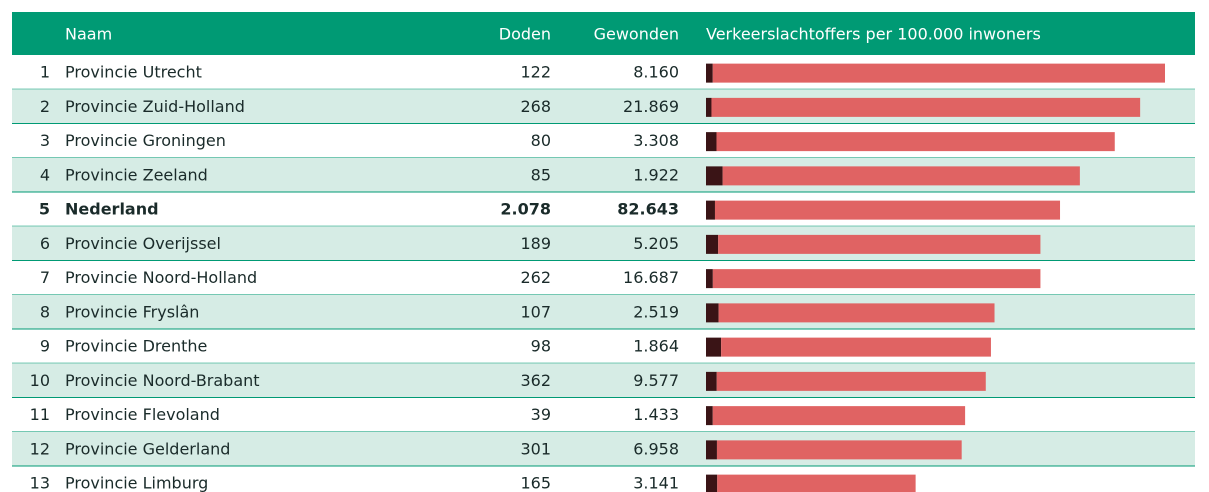  I want to click on rank: 8, so click(45, 311).